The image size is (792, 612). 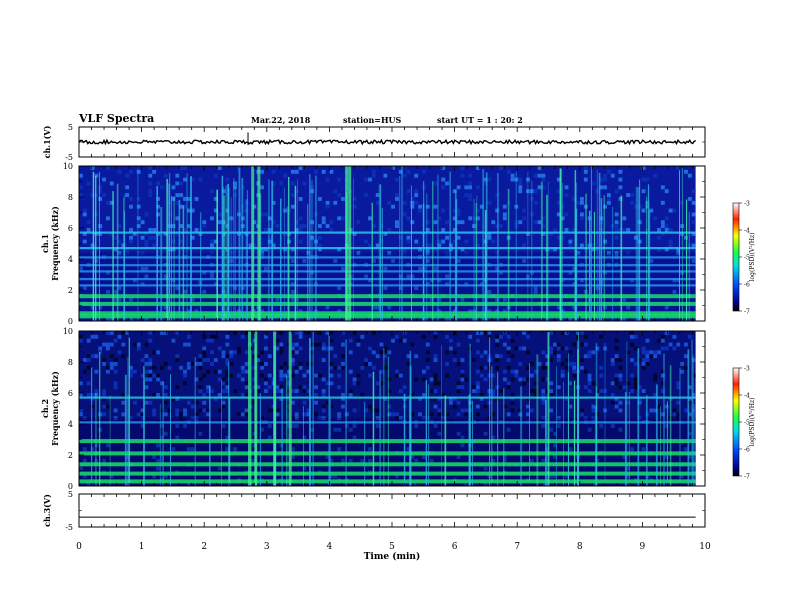 I want to click on y-tick-label: 5, so click(x=70, y=127).